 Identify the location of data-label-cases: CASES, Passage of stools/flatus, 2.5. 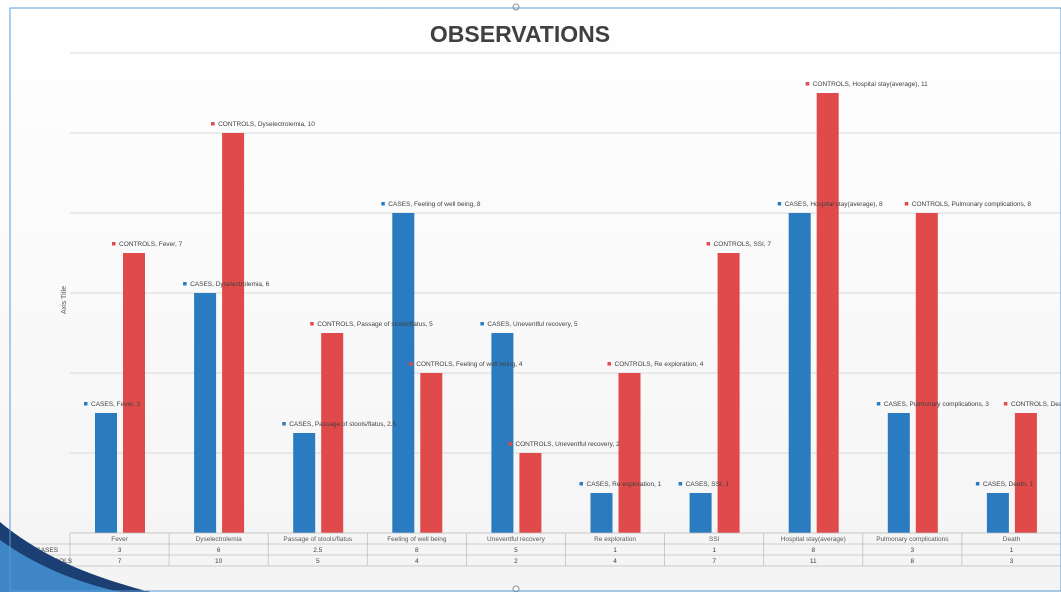
(339, 424).